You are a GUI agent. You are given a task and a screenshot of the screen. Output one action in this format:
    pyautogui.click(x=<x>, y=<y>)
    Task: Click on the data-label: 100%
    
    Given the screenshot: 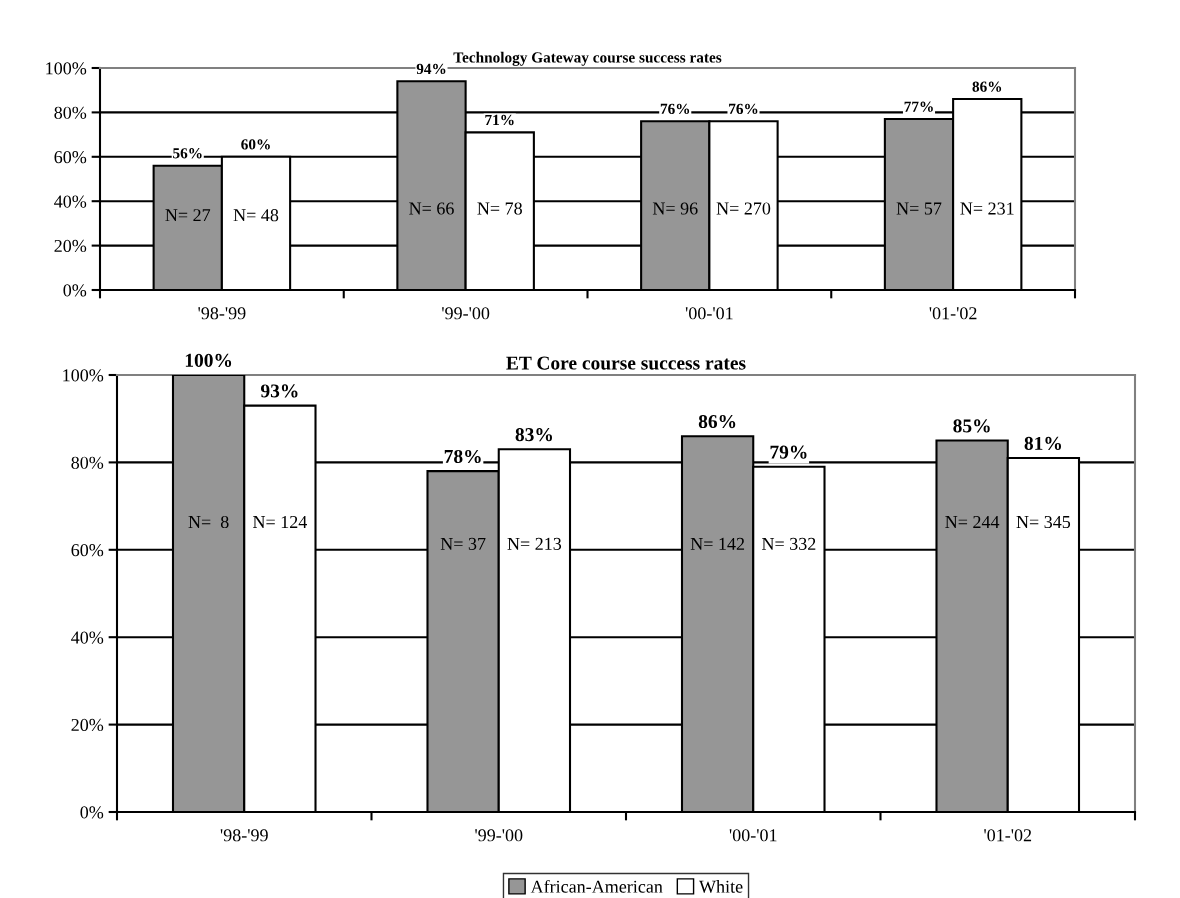 What is the action you would take?
    pyautogui.click(x=208, y=360)
    